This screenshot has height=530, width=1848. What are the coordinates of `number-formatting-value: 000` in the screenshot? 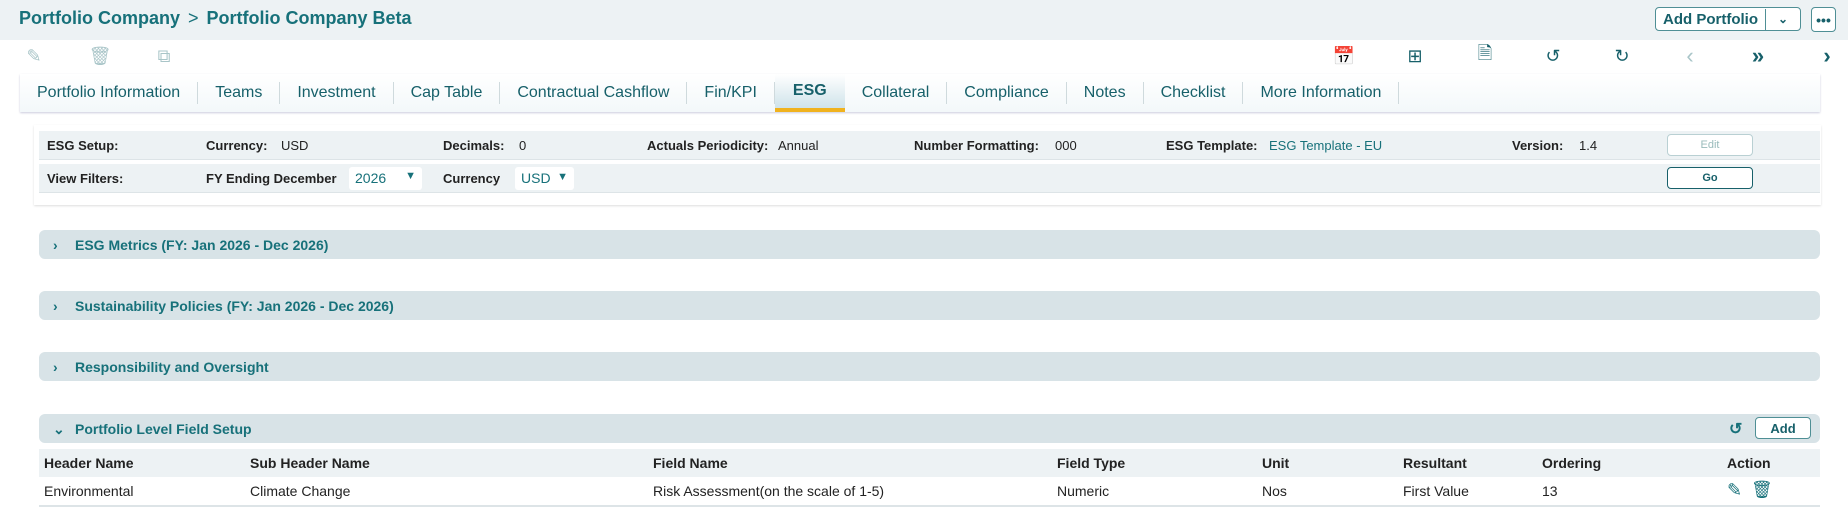 It's located at (1066, 145).